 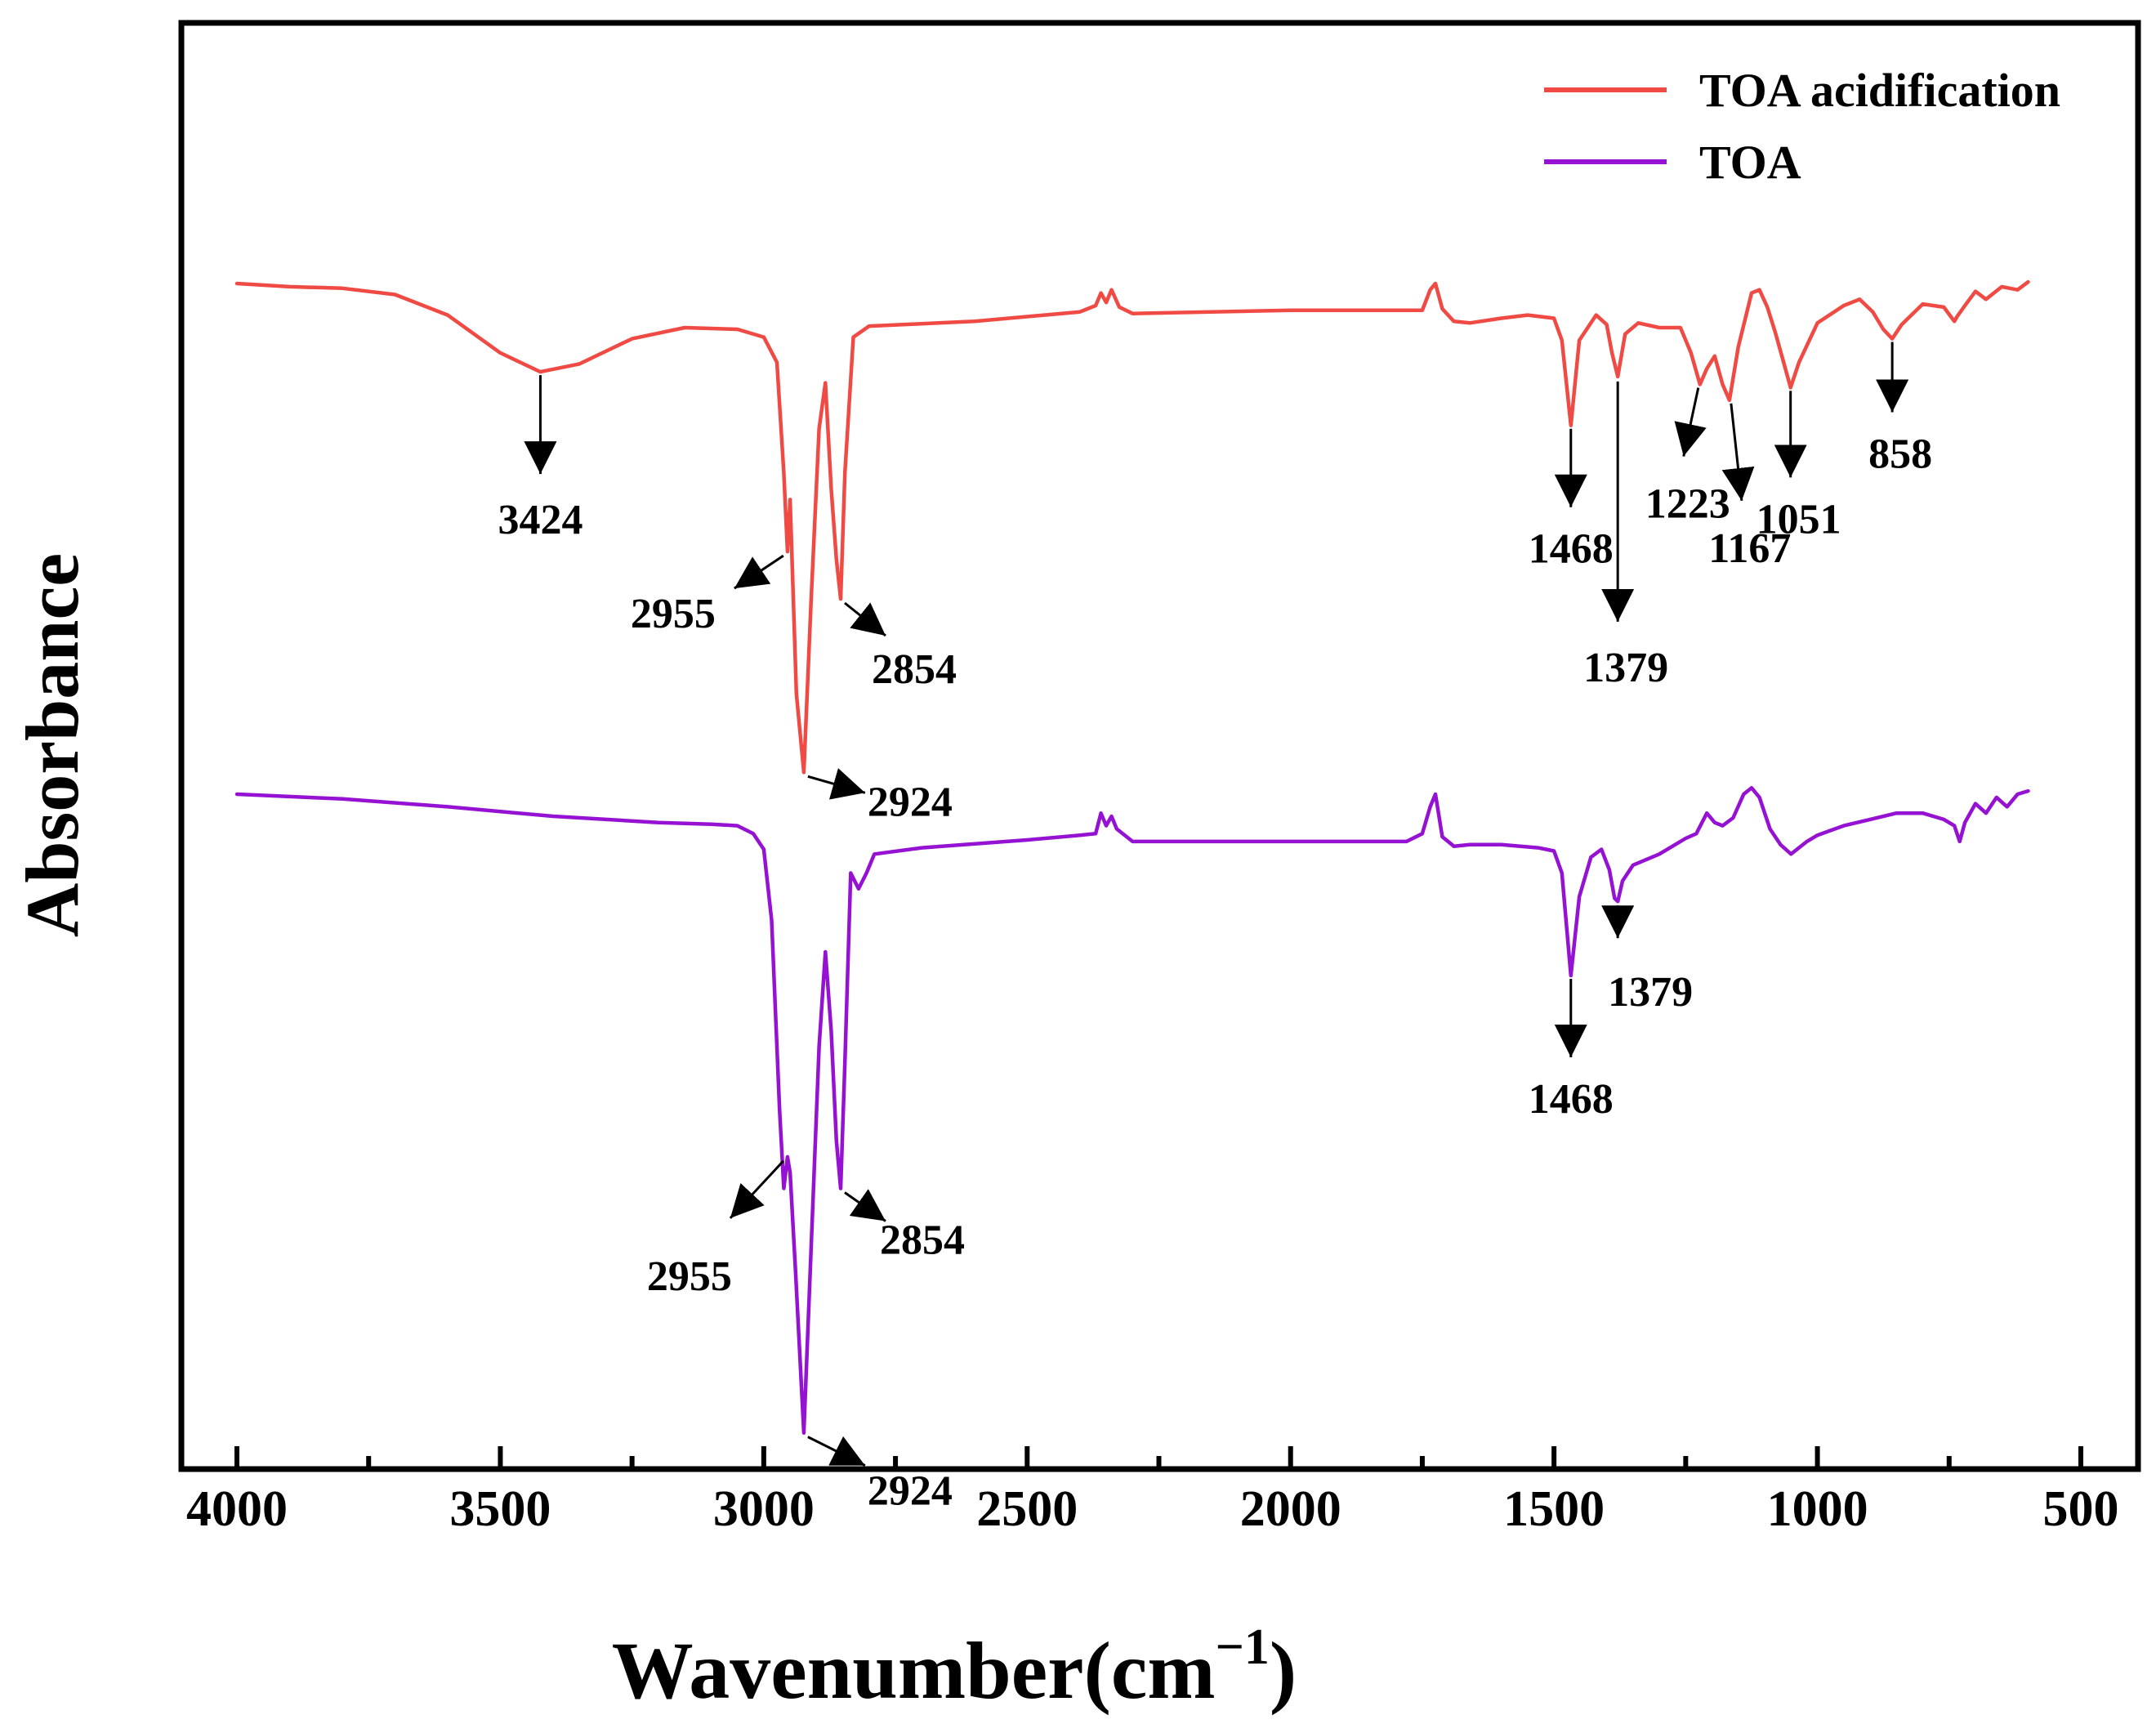 I want to click on peak-label: 1223, so click(x=1688, y=505).